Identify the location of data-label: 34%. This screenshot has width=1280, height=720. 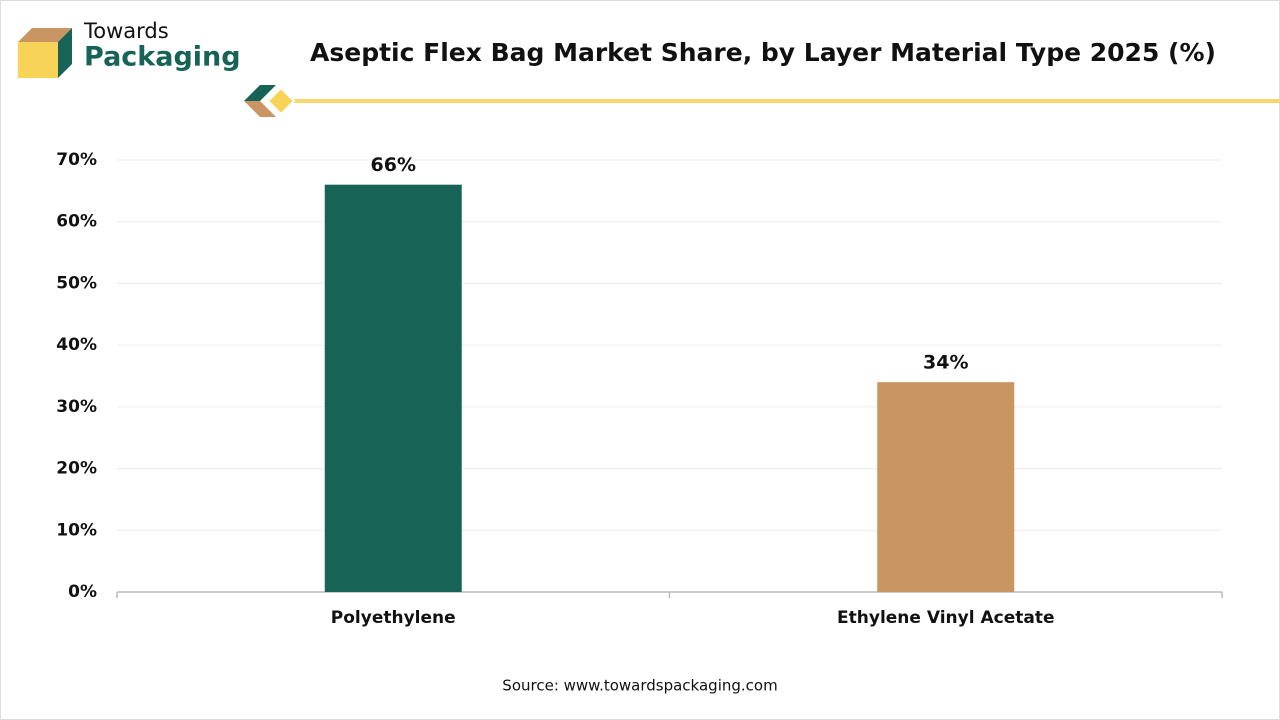
(945, 363).